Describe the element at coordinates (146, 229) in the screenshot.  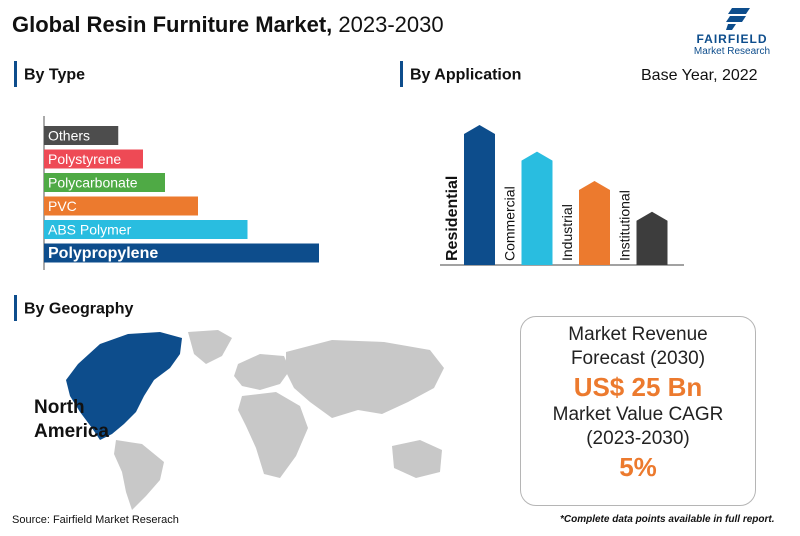
I see `type-bar-abs-polymer` at that location.